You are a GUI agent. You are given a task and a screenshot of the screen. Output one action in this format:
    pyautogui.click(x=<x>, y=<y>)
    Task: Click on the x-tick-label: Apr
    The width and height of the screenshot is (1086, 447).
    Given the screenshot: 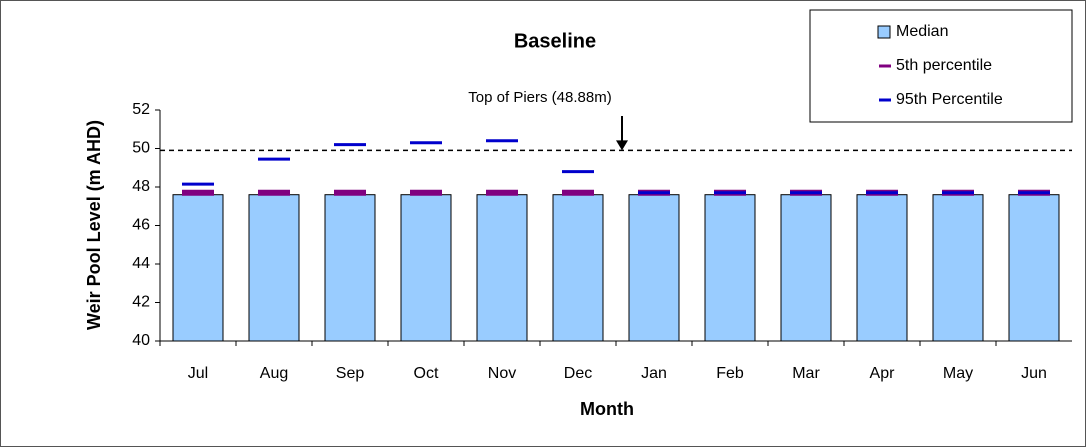 What is the action you would take?
    pyautogui.click(x=883, y=373)
    